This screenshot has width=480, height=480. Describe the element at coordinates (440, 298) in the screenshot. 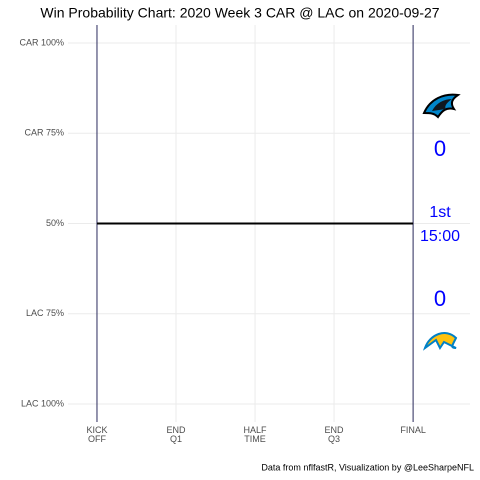

I see `home-score: 0` at that location.